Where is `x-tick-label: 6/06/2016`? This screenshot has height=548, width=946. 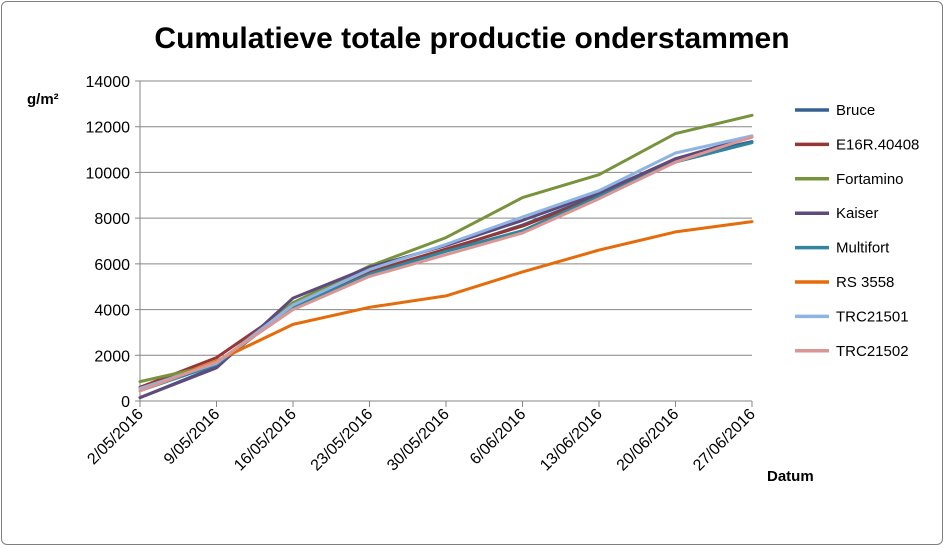
x-tick-label: 6/06/2016 is located at coordinates (498, 437).